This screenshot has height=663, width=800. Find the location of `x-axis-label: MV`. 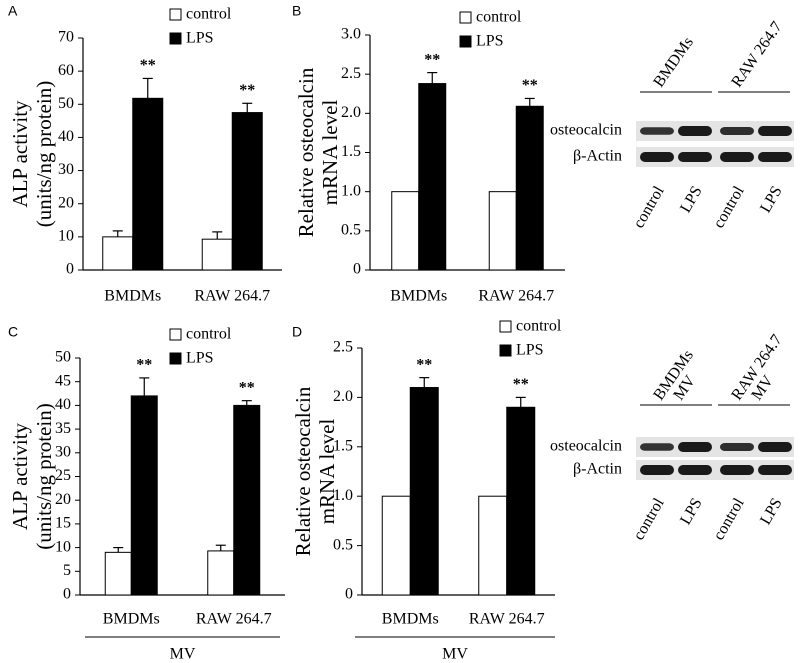

x-axis-label: MV is located at coordinates (455, 654).